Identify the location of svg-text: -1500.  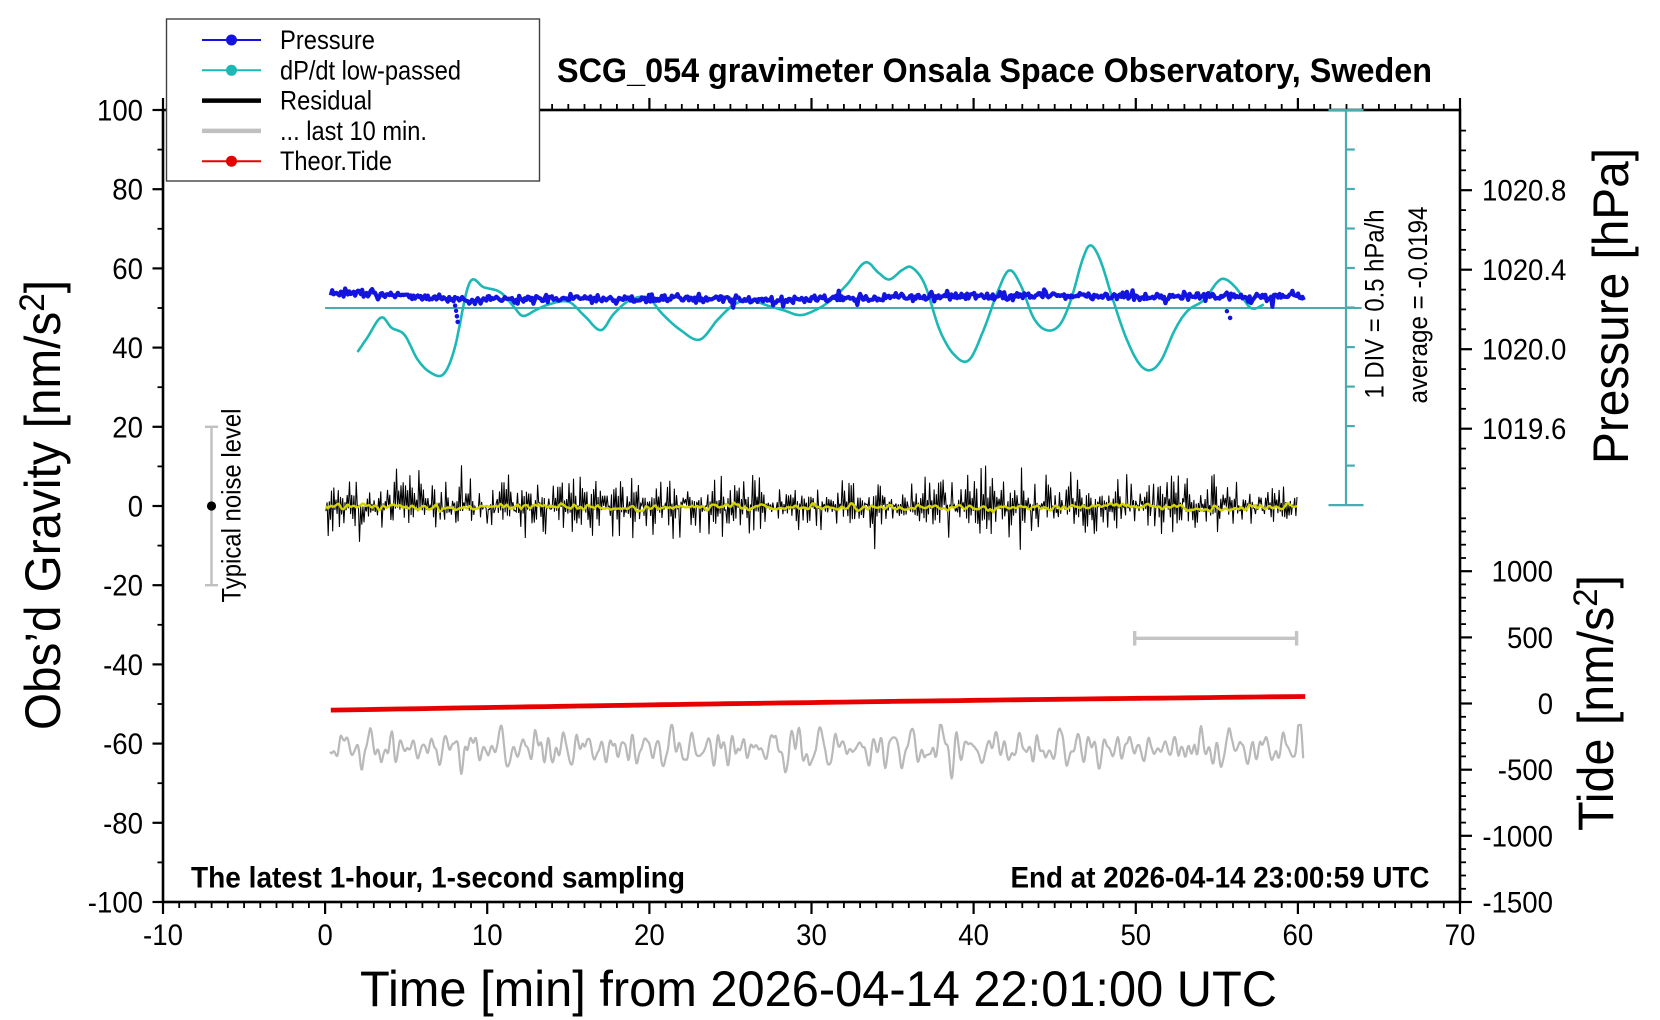
(1517, 903).